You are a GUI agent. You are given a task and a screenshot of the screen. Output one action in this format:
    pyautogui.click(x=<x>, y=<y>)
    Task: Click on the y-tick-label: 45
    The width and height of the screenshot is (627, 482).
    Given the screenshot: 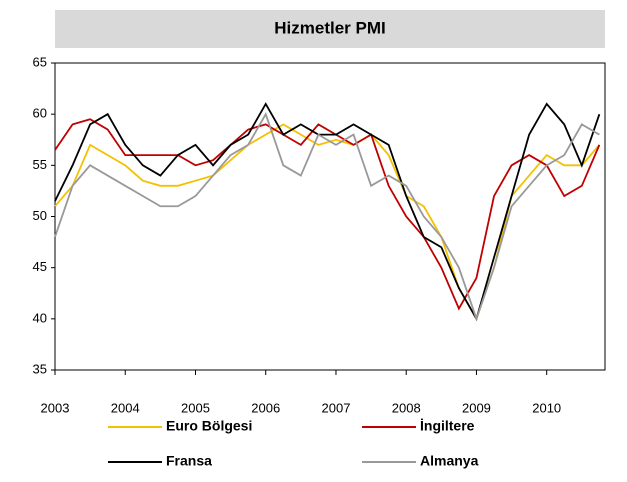 What is the action you would take?
    pyautogui.click(x=40, y=266)
    